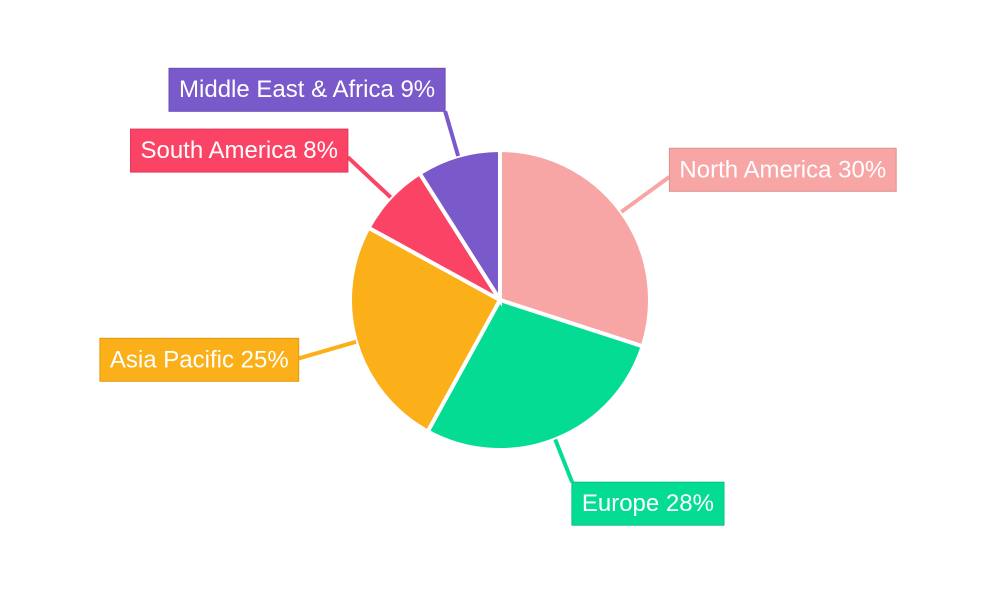 This screenshot has width=1000, height=605. What do you see at coordinates (199, 359) in the screenshot?
I see `svg-text: Asia Pacific 25%` at bounding box center [199, 359].